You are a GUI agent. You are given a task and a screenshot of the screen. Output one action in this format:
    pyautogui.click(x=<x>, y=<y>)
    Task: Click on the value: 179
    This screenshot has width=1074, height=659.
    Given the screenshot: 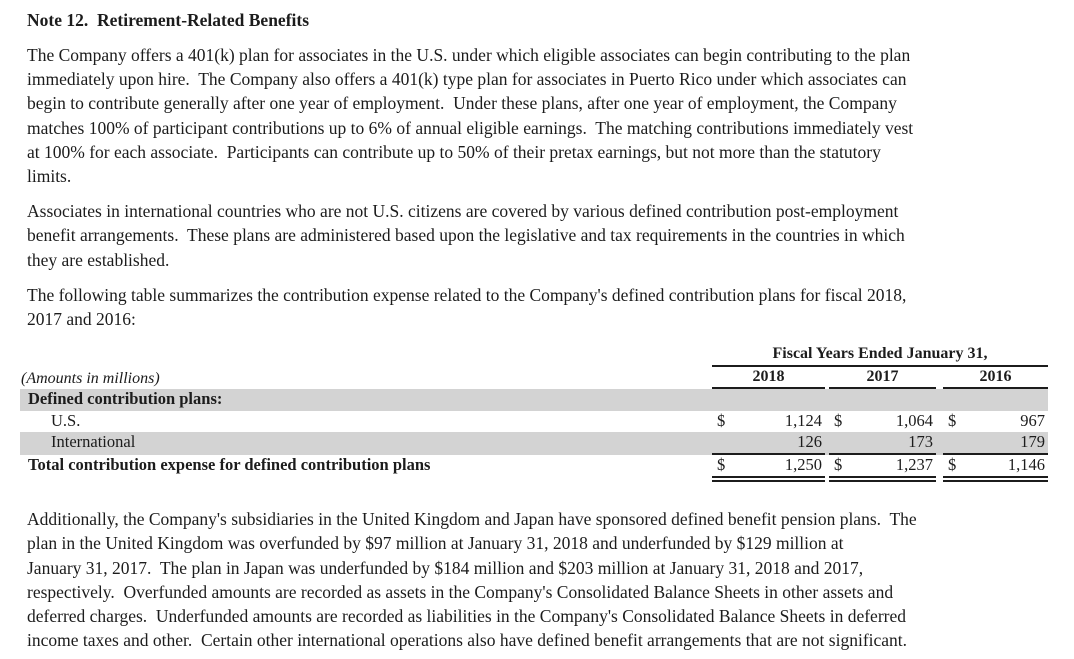 What is the action you would take?
    pyautogui.click(x=1032, y=442)
    